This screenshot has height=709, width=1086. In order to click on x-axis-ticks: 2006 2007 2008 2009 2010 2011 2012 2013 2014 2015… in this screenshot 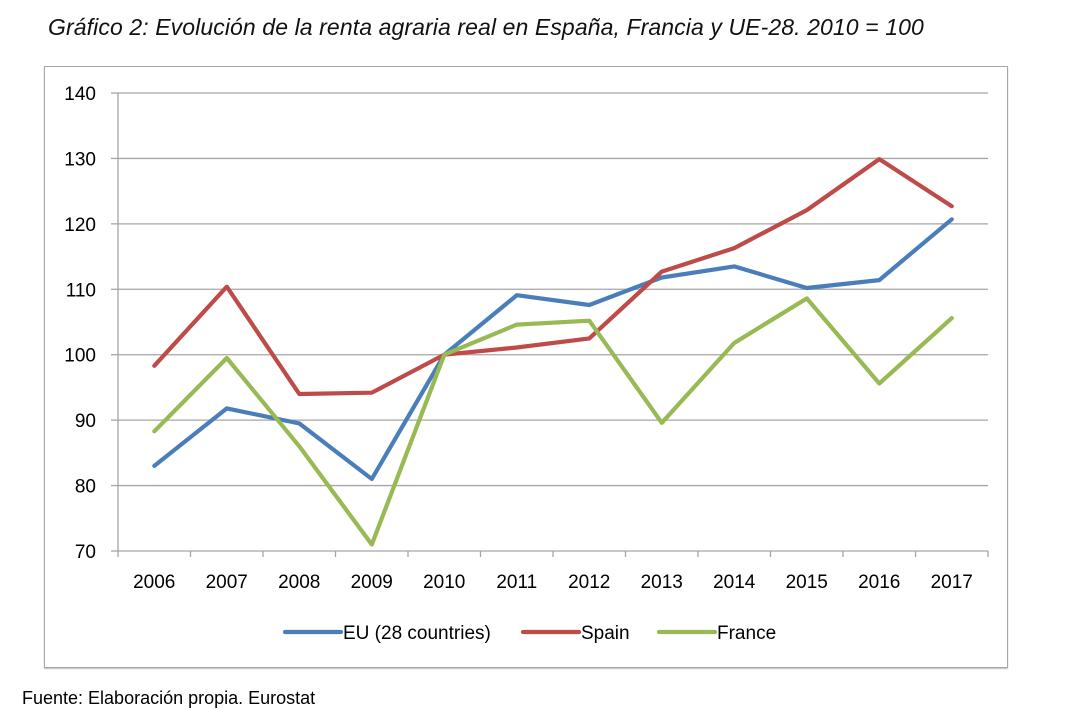, I will do `click(553, 572)`.